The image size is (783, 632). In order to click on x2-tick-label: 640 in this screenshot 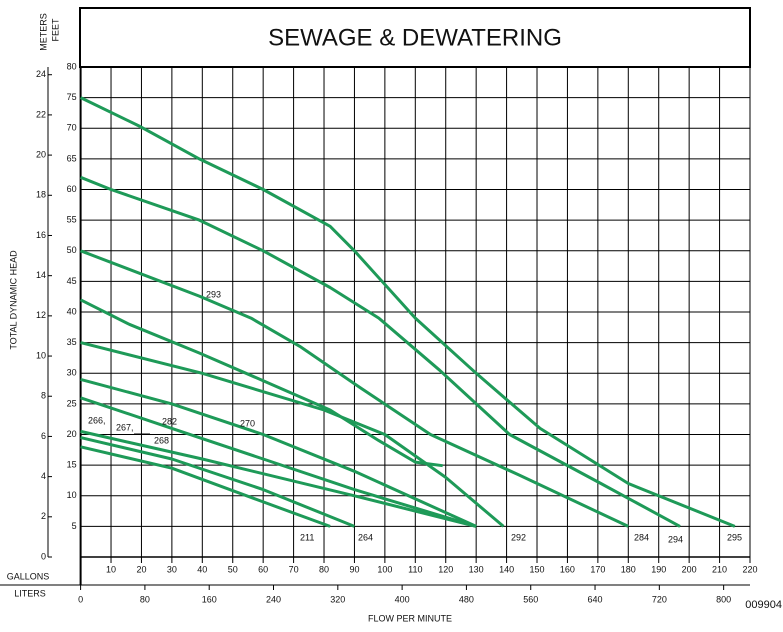, I will do `click(595, 599)`.